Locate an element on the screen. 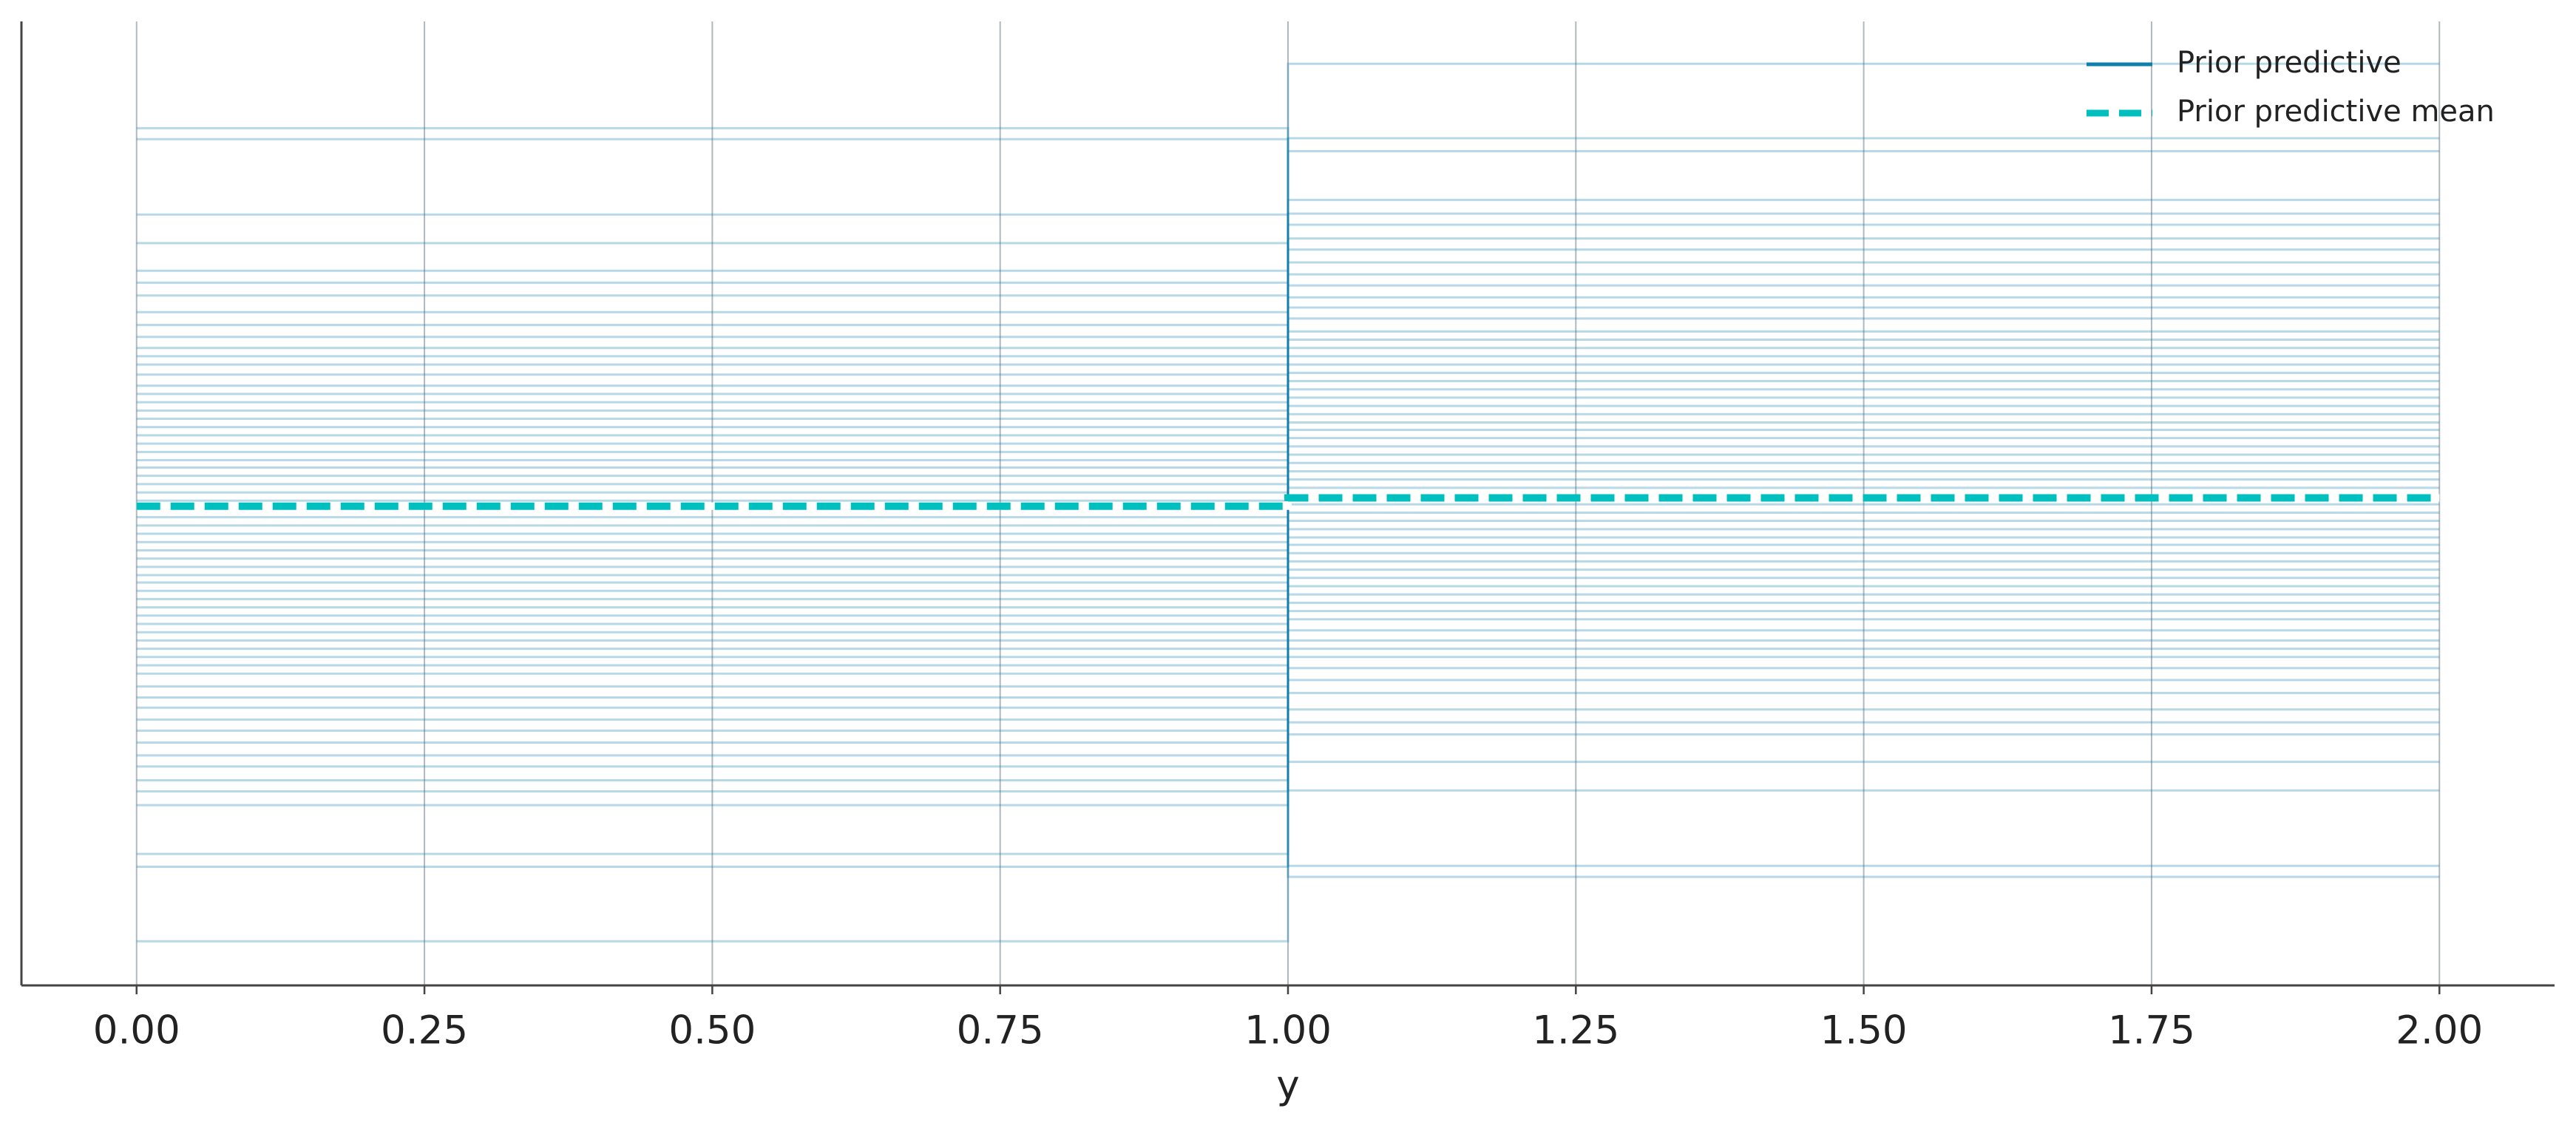  x-tick-label: 0.75 is located at coordinates (1000, 1030).